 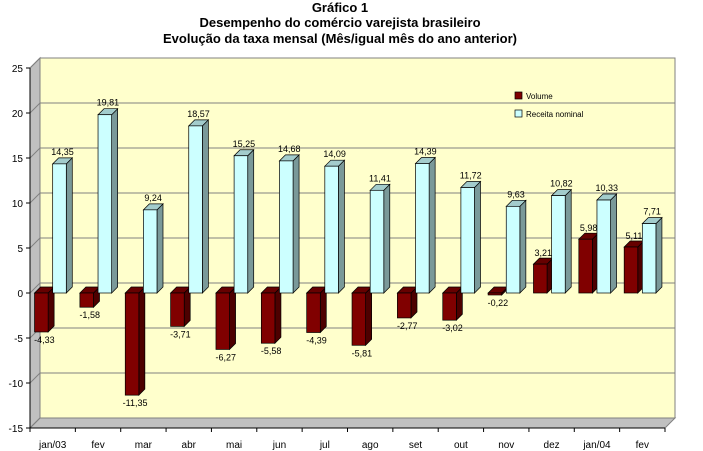 I want to click on legend-swatch-receita, so click(x=518, y=113).